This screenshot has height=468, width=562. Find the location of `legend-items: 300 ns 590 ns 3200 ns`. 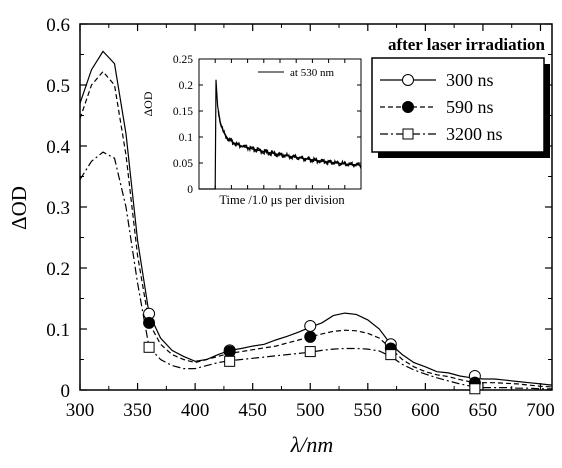

legend-items: 300 ns 590 ns 3200 ns is located at coordinates (441, 107).